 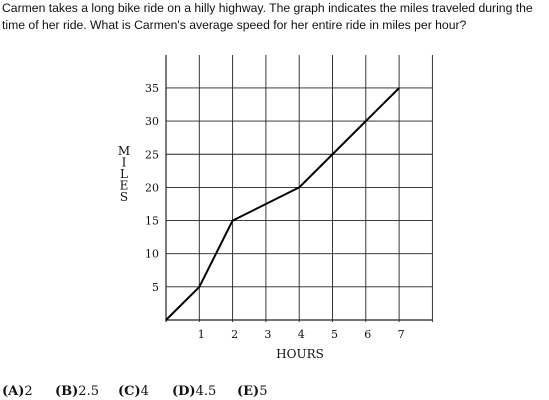 I want to click on choice-c: (C)4, so click(x=133, y=391).